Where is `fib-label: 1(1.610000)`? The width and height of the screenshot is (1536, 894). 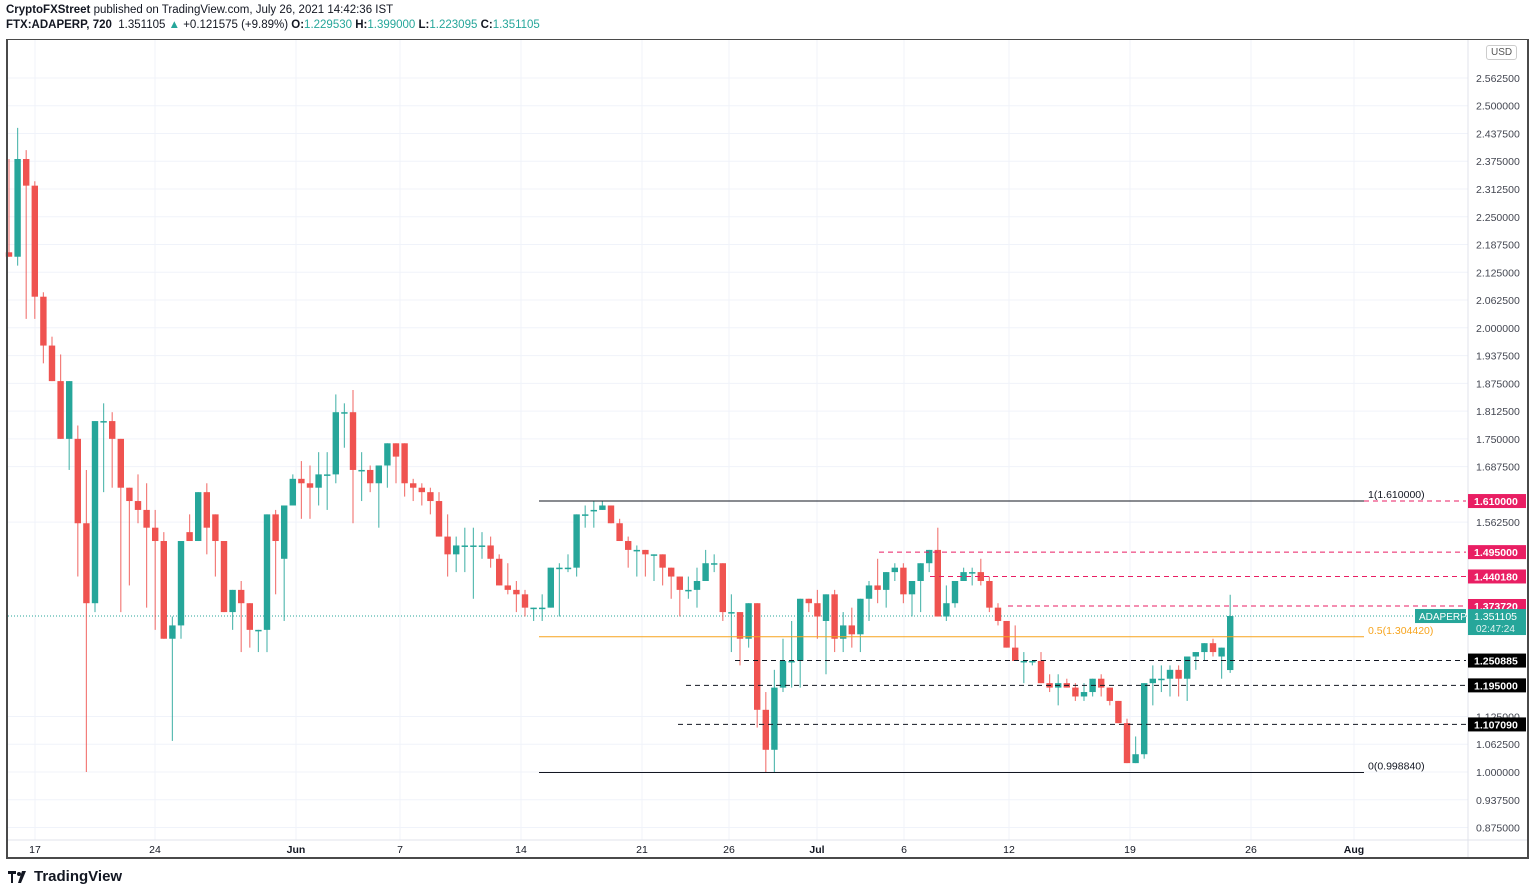 fib-label: 1(1.610000) is located at coordinates (1396, 495).